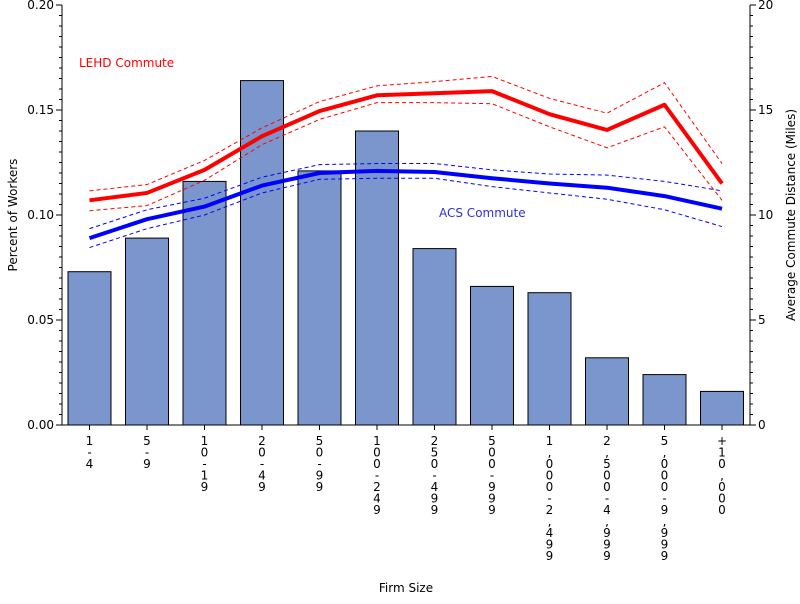  What do you see at coordinates (791, 215) in the screenshot?
I see `y2-axis-label: Average Commute Distance (Miles)` at bounding box center [791, 215].